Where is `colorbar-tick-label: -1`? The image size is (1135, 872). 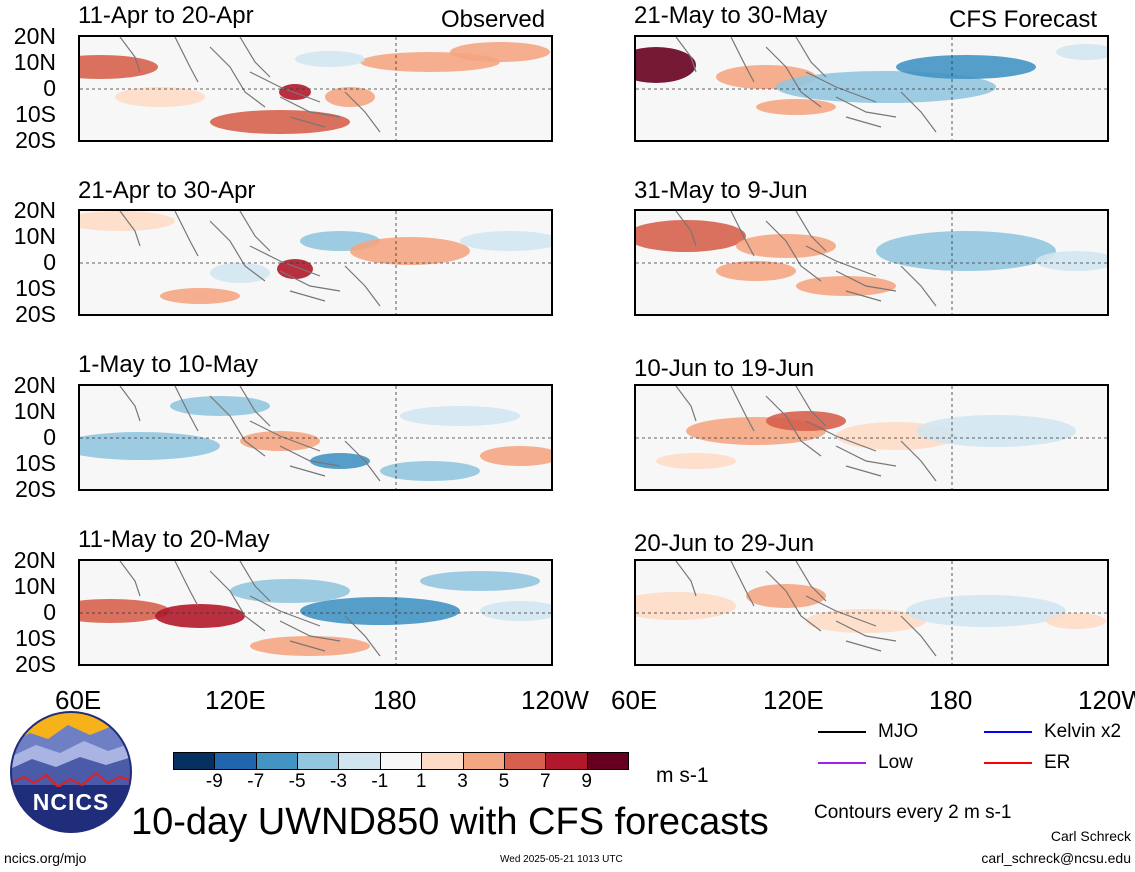
colorbar-tick-label: -1 is located at coordinates (380, 781).